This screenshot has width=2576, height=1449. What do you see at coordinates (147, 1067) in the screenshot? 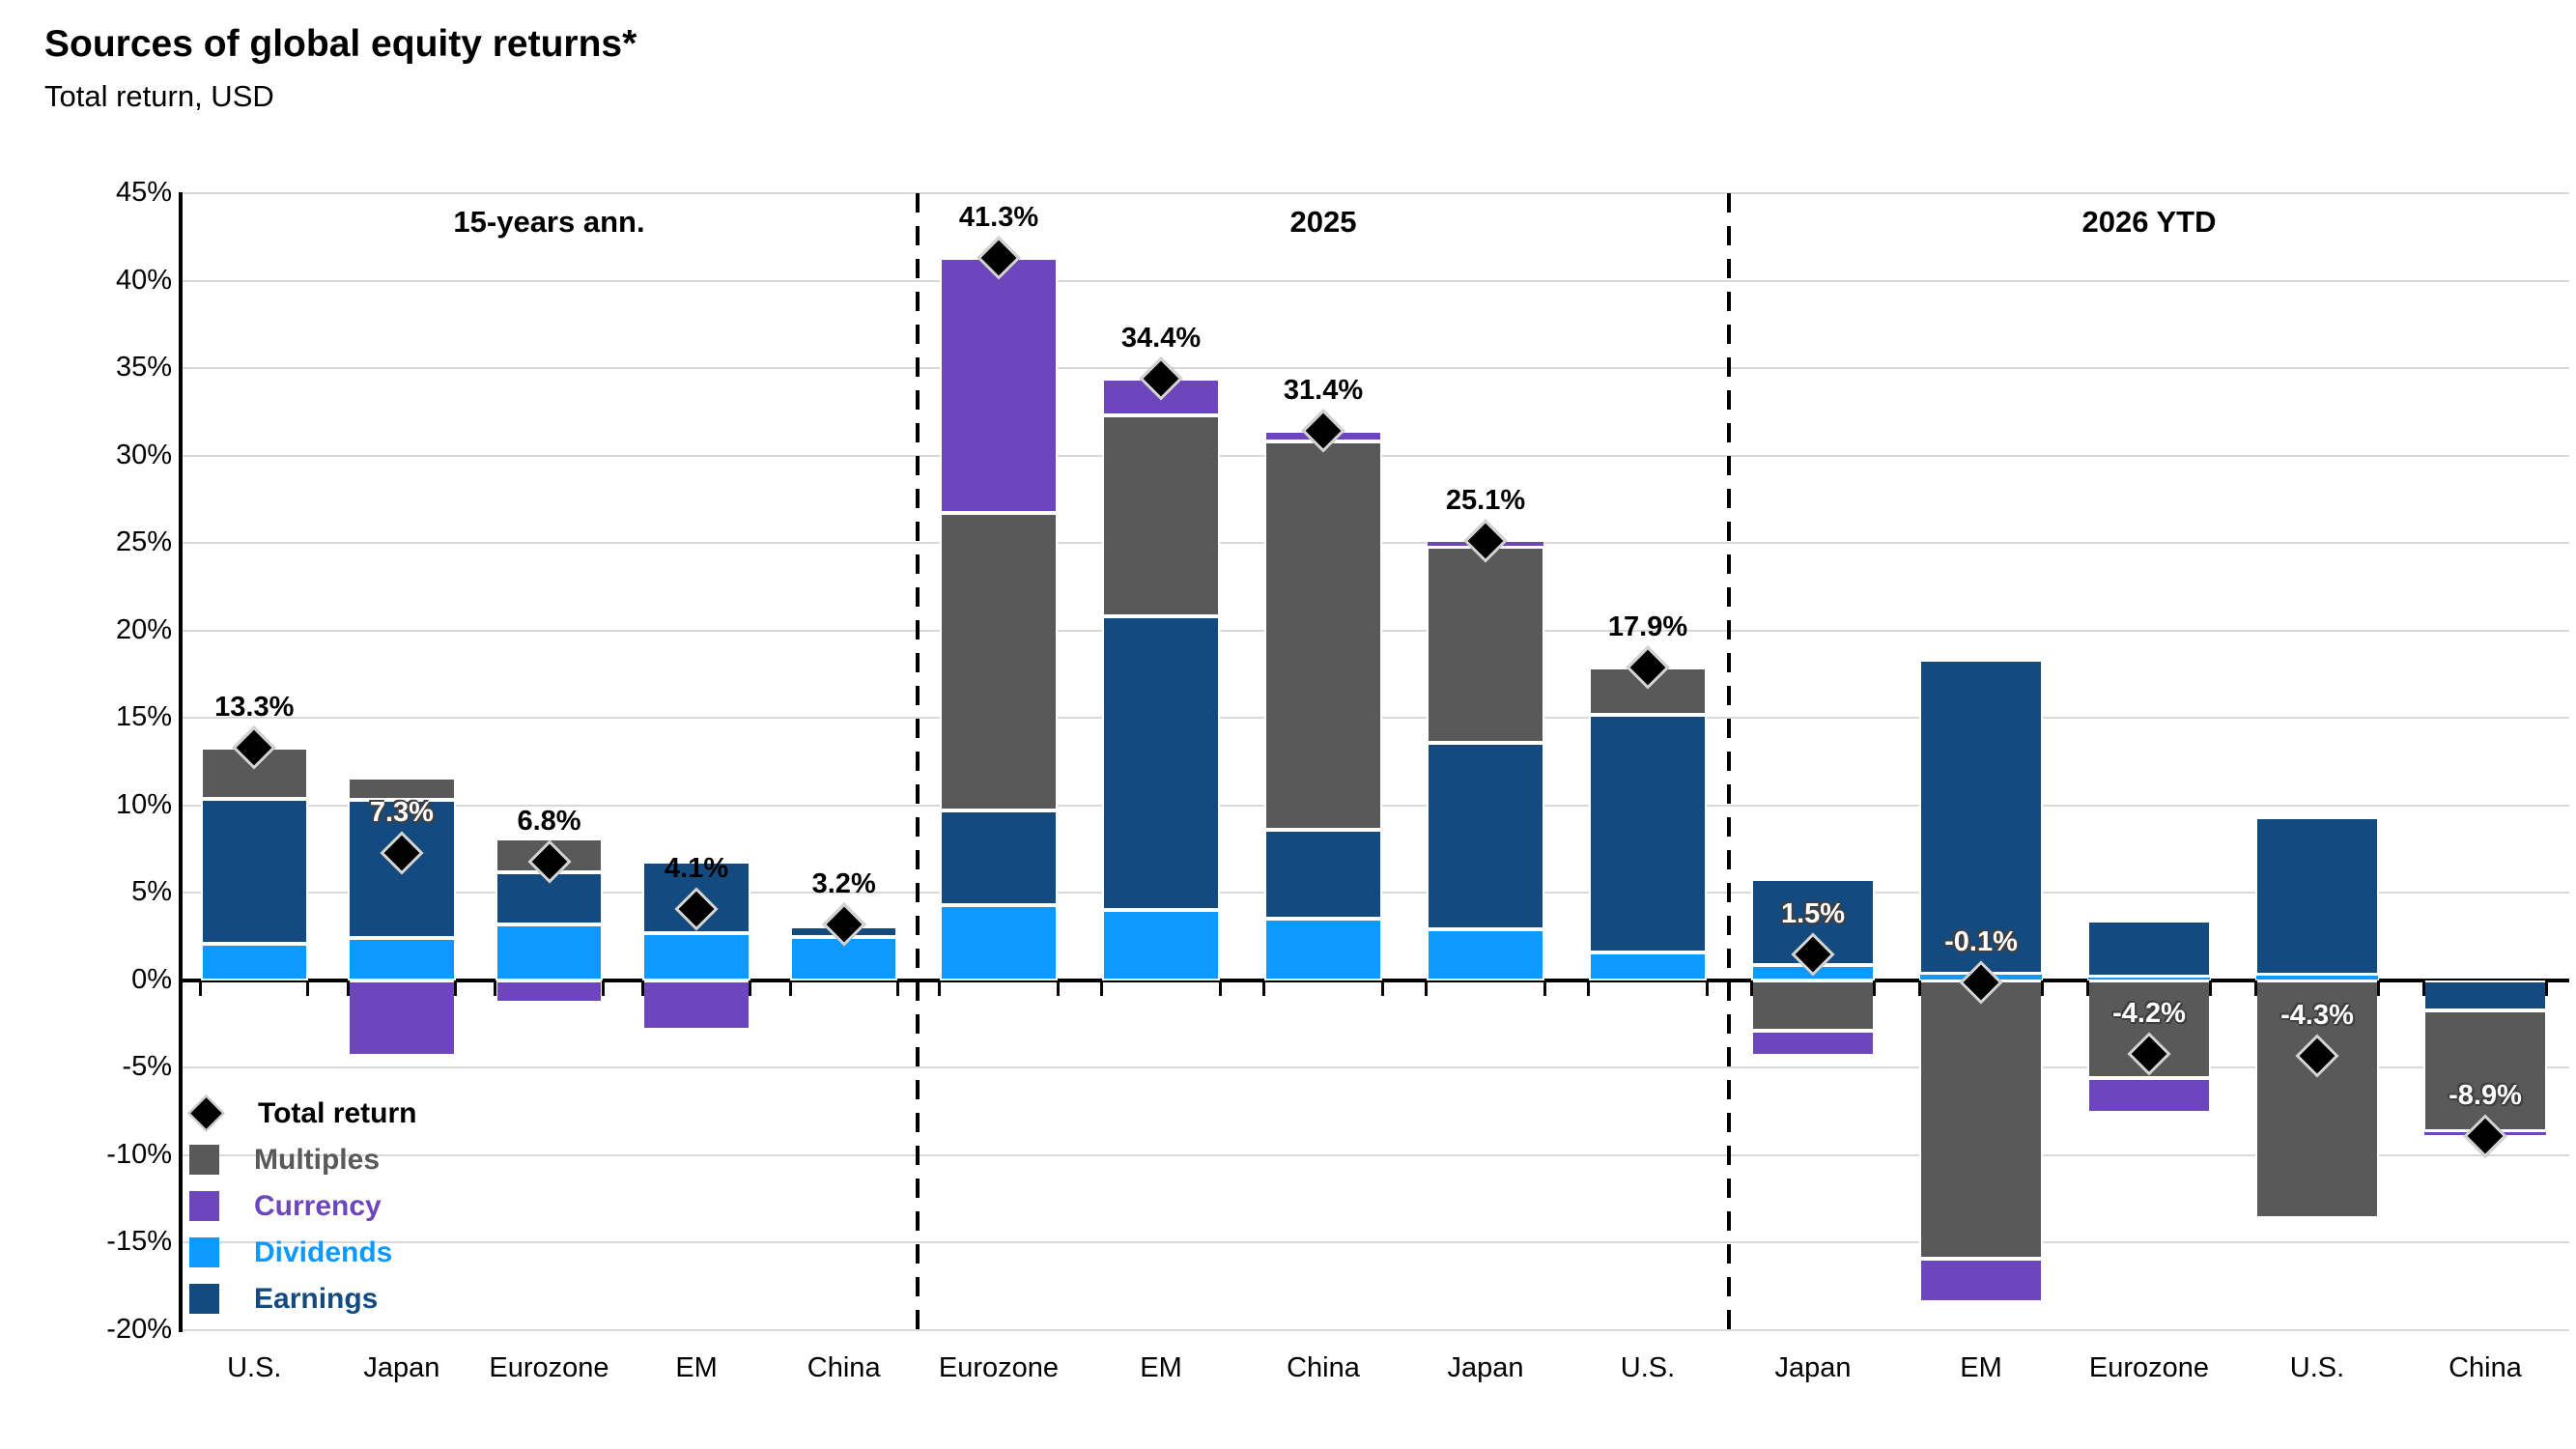
I see `y-axis-tick-label: -5%` at bounding box center [147, 1067].